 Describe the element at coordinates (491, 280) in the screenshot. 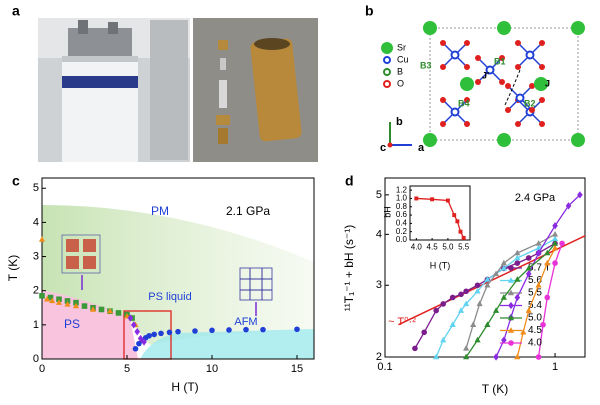

I see `fit-line` at that location.